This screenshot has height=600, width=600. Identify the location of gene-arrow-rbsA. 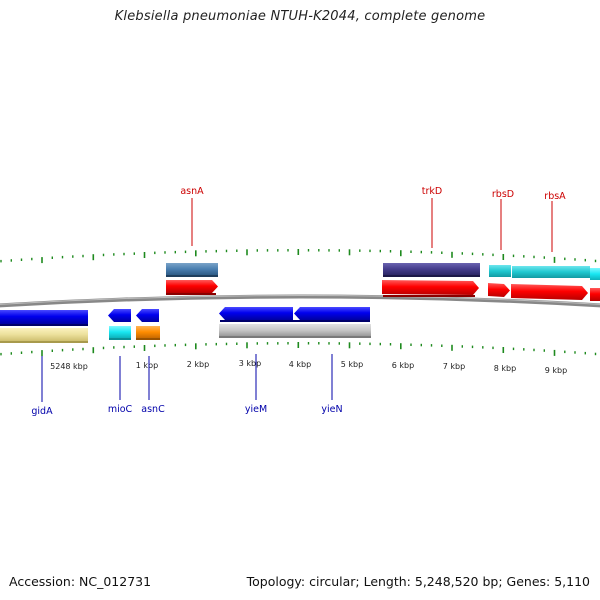
(549, 292).